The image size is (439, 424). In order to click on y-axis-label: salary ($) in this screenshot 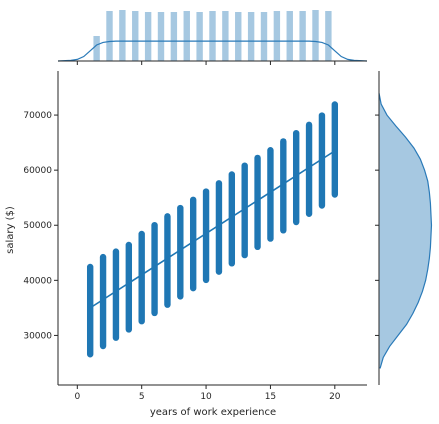, I will do `click(10, 230)`.